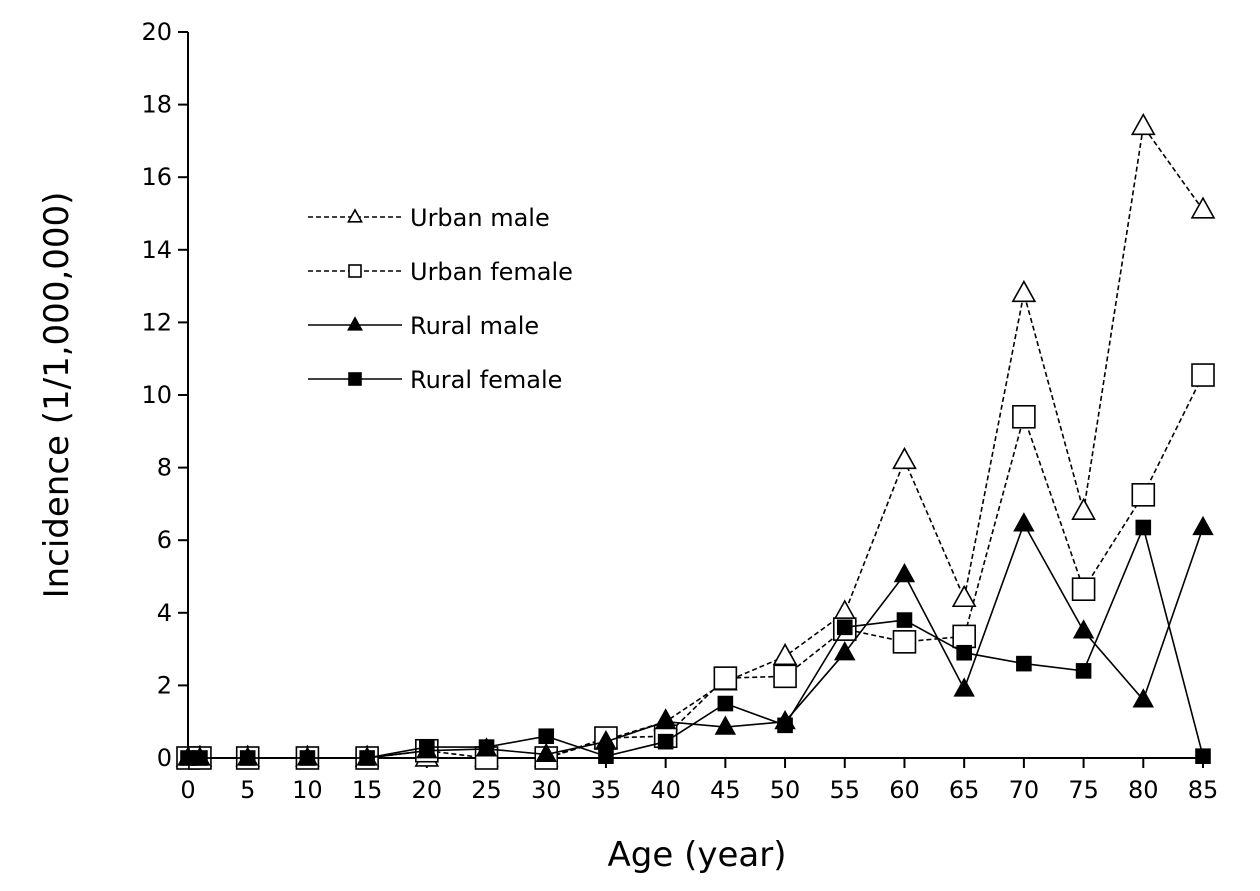 The image size is (1260, 891). Describe the element at coordinates (57, 395) in the screenshot. I see `y-axis-title: Incidence (1/1,000,000)` at that location.